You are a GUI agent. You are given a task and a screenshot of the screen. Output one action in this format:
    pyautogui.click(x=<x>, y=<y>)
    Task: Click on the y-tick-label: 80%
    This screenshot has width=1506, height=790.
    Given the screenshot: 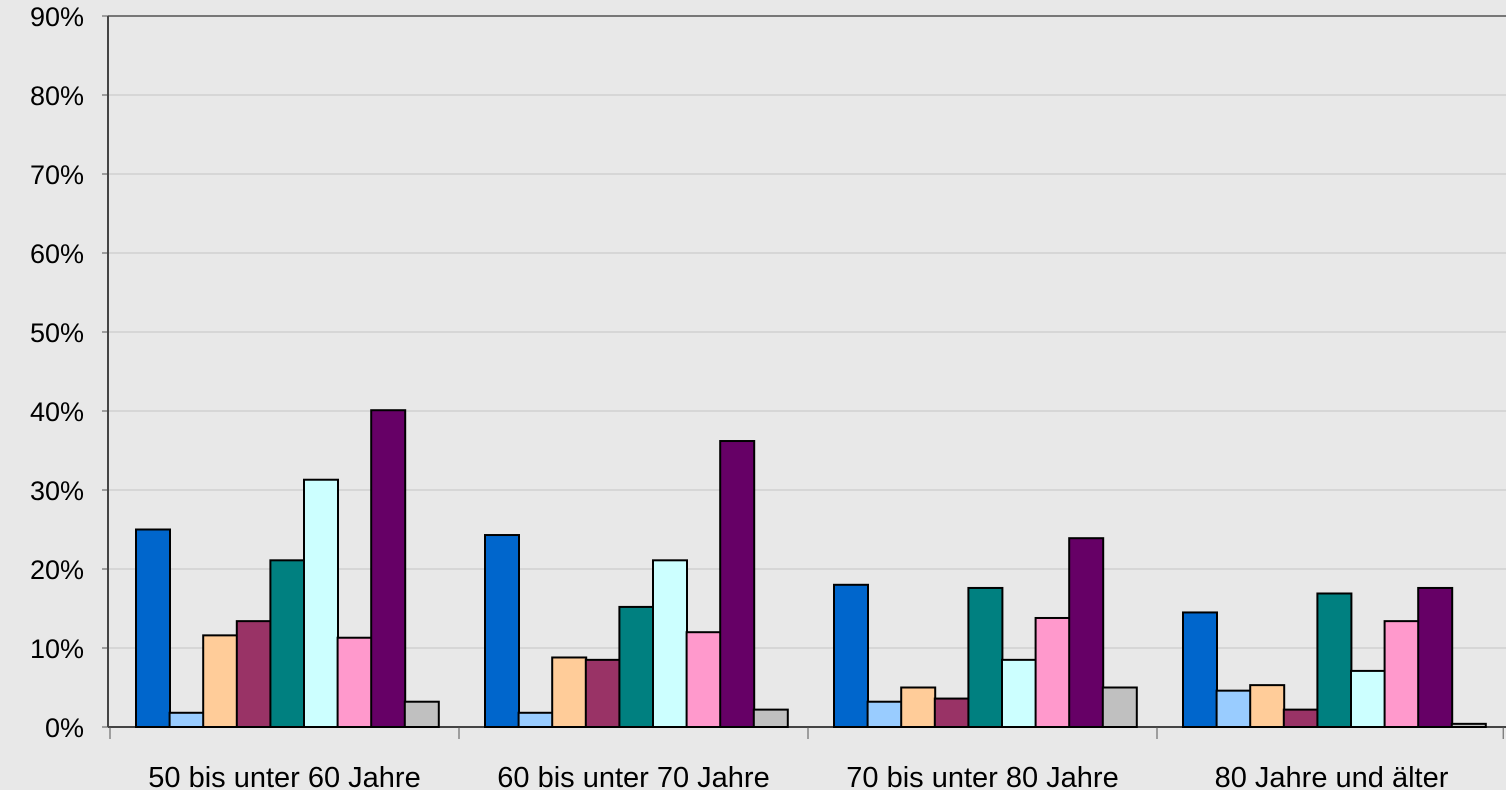 What is the action you would take?
    pyautogui.click(x=57, y=96)
    